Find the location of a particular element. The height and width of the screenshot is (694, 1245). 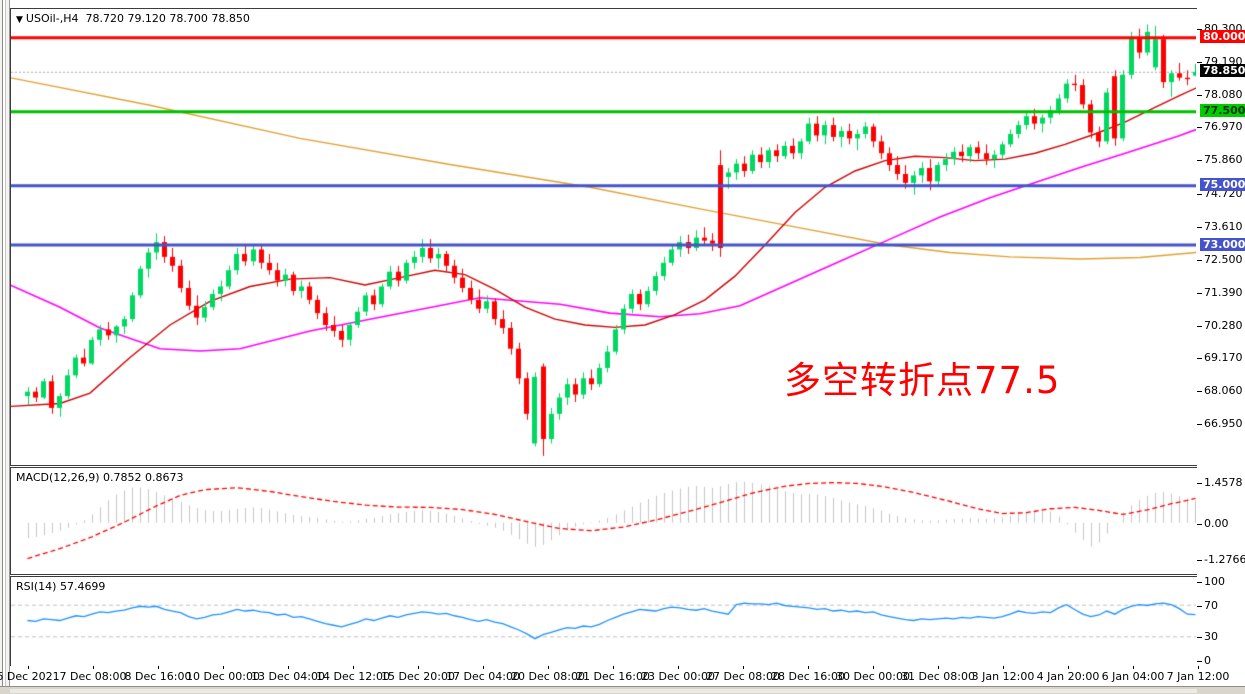

macd-indicator-panel: MACD(12,26,9) 0.7852 0.8673 is located at coordinates (604, 521).